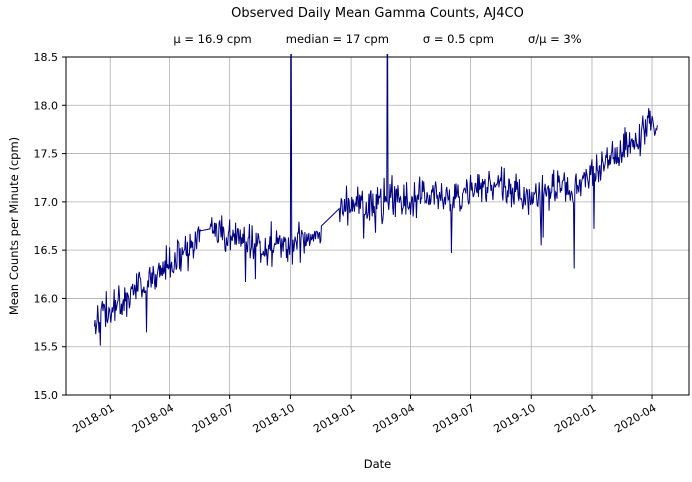  I want to click on svg-text: 18.5, so click(46, 57).